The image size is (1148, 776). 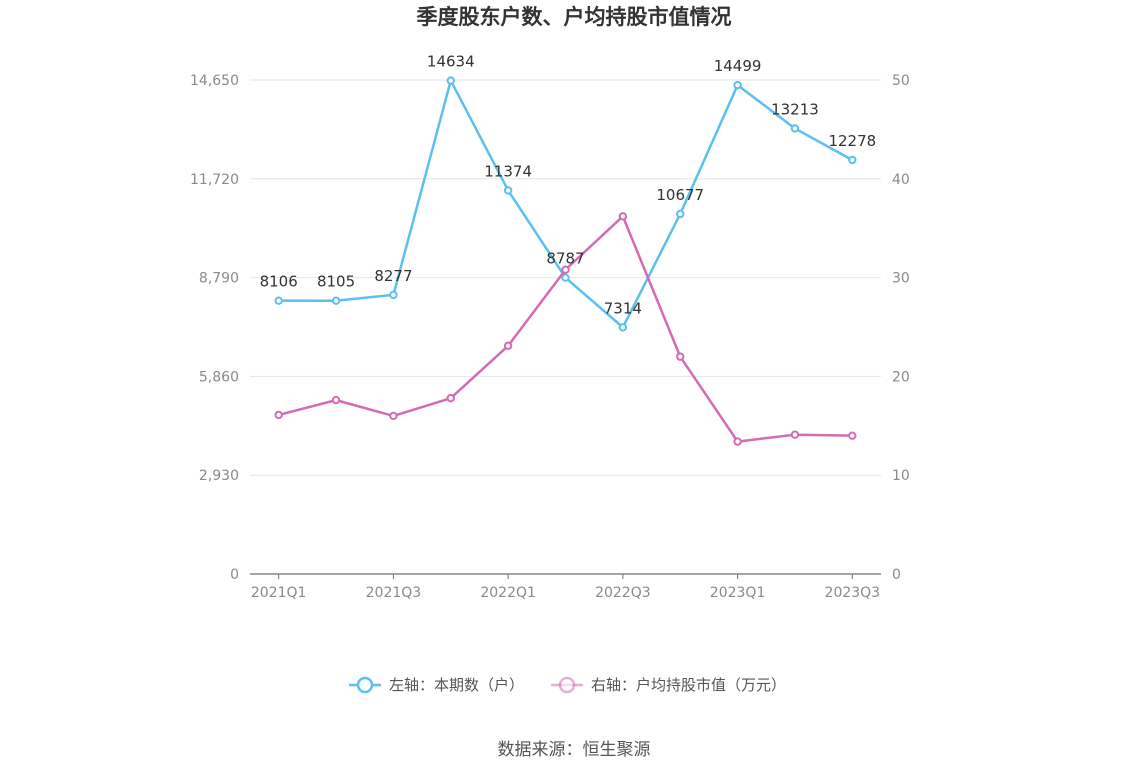 What do you see at coordinates (901, 476) in the screenshot?
I see `right-axis-tick-label: 10` at bounding box center [901, 476].